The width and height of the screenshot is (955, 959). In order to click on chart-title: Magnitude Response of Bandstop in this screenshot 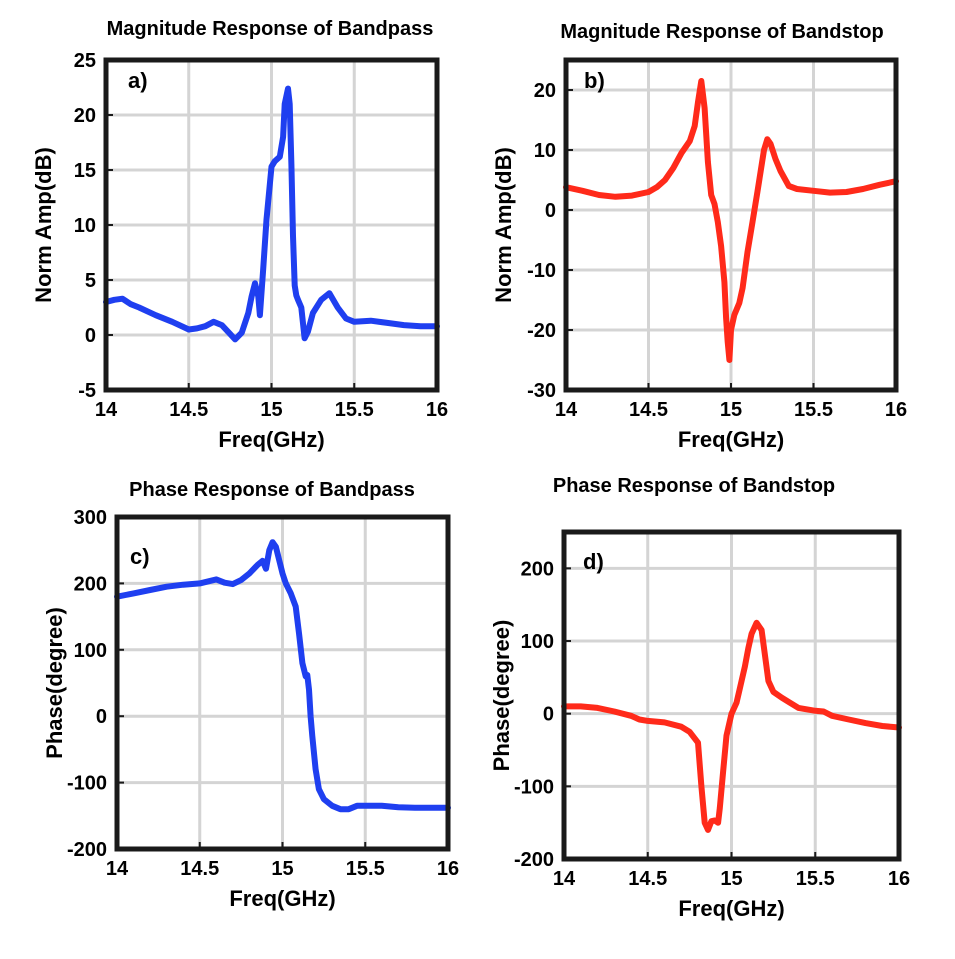, I will do `click(721, 32)`.